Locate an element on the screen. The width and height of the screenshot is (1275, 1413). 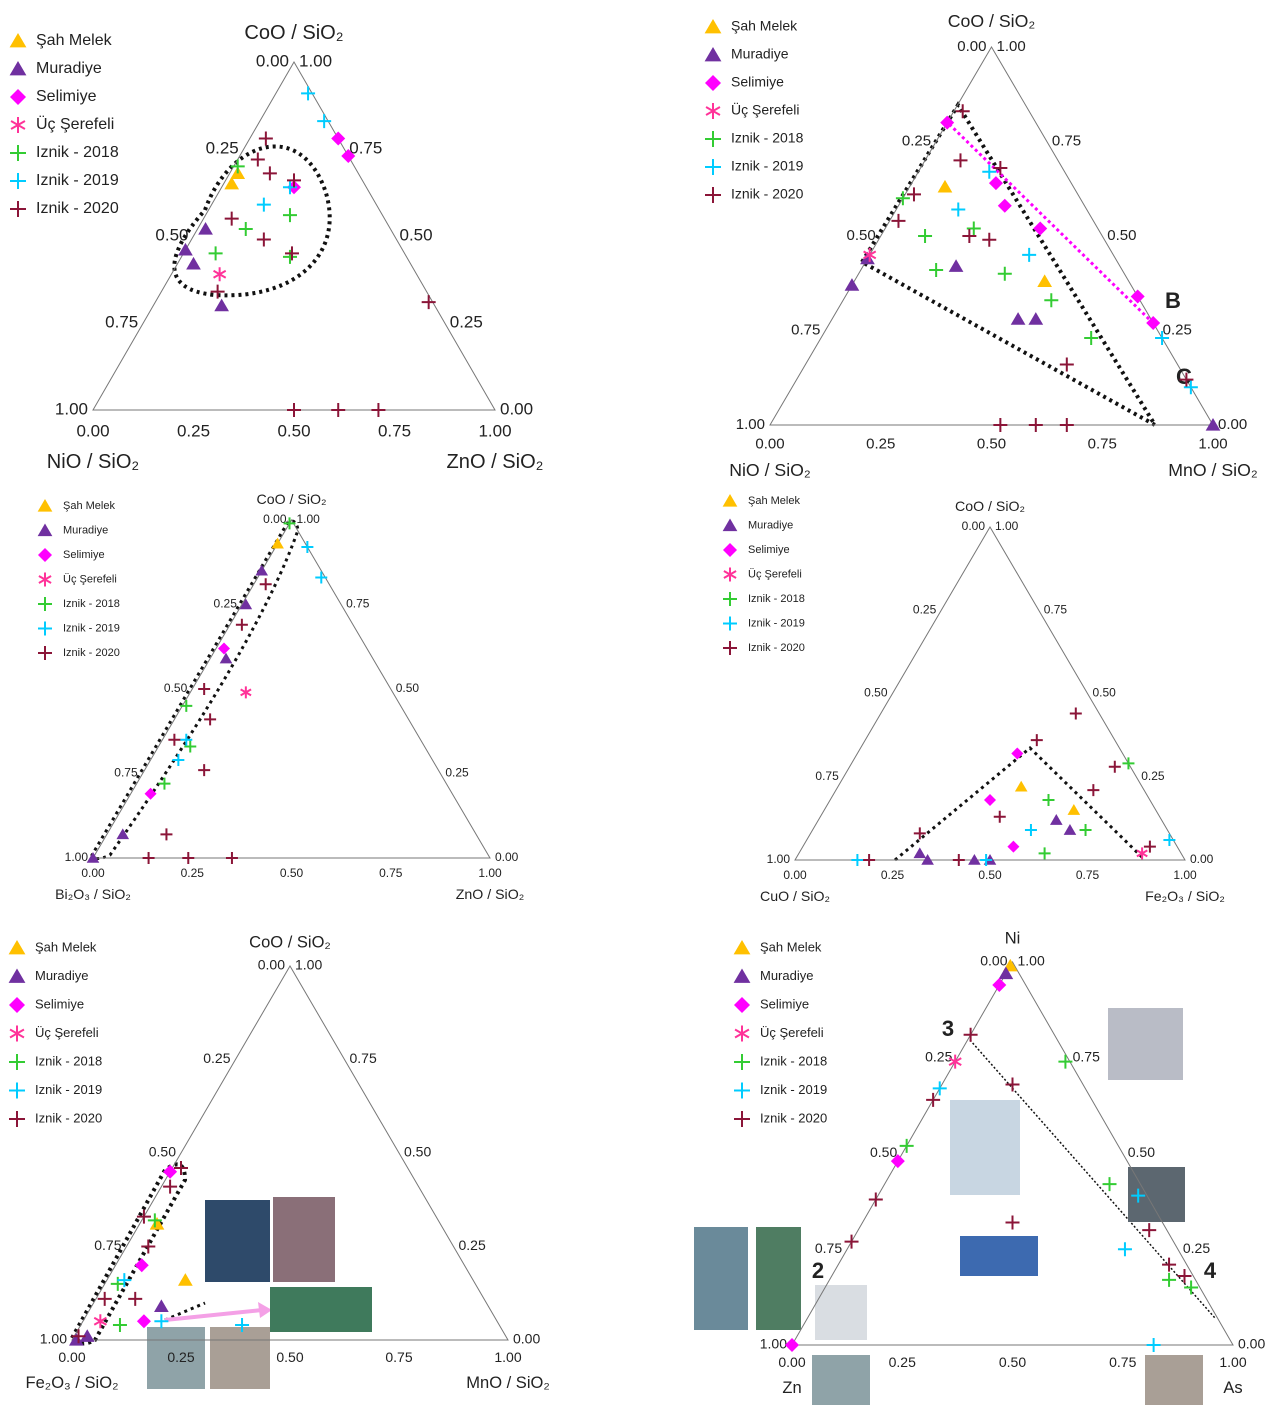
right-axis-label: MnO / SiO₂ is located at coordinates (508, 1382).